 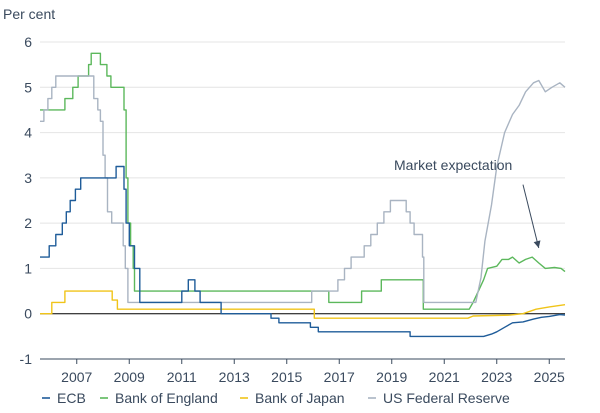 I want to click on legend-item-us-federal-reserve: US Federal Reserve, so click(x=439, y=398).